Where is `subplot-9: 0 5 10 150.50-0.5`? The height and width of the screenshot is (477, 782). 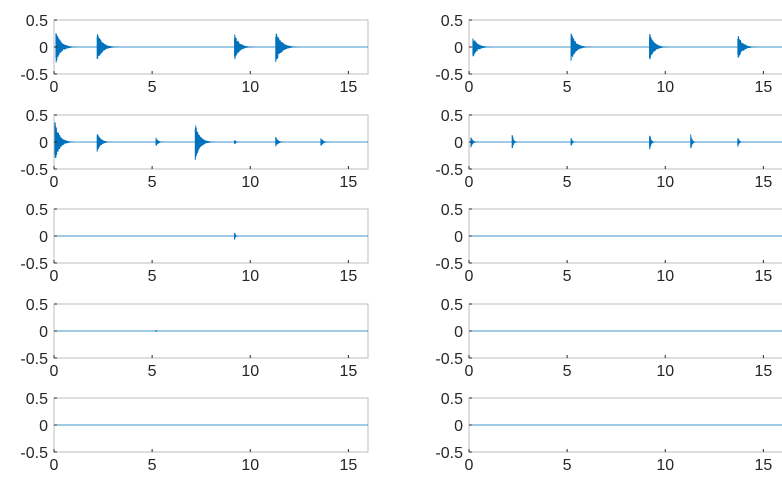 subplot-9: 0 5 10 150.50-0.5 is located at coordinates (194, 432).